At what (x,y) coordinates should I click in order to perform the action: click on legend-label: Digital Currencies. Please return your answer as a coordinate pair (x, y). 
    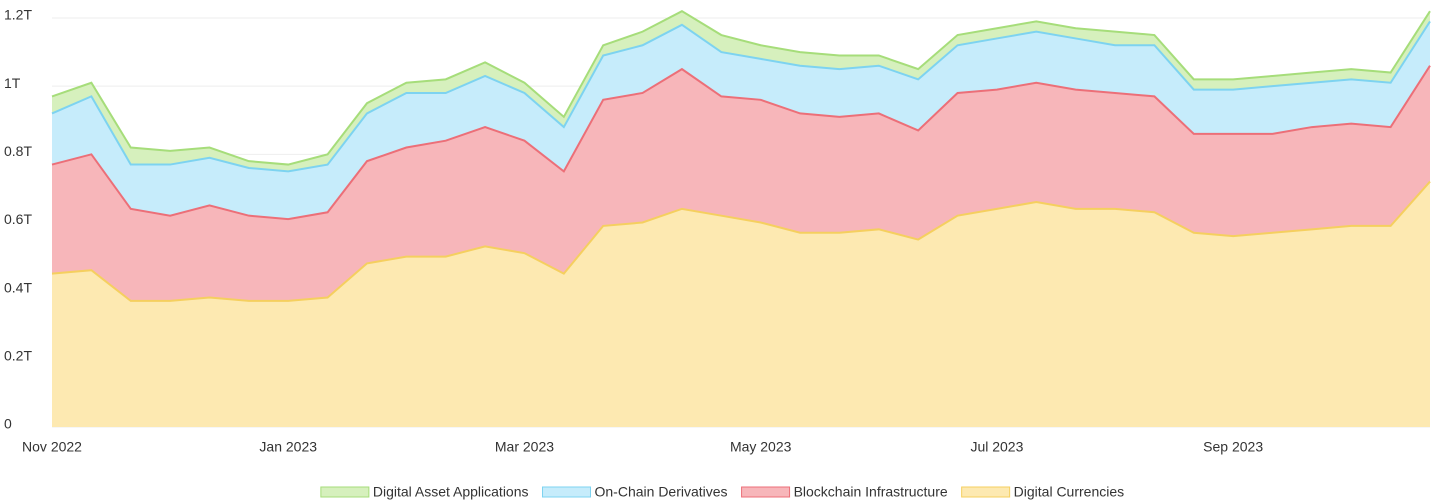
    Looking at the image, I should click on (1069, 492).